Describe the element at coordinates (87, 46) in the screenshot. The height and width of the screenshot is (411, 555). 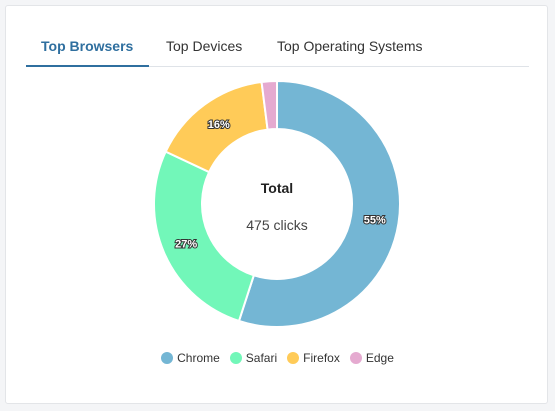
I see `tab-top-browsers: Top Browsers` at that location.